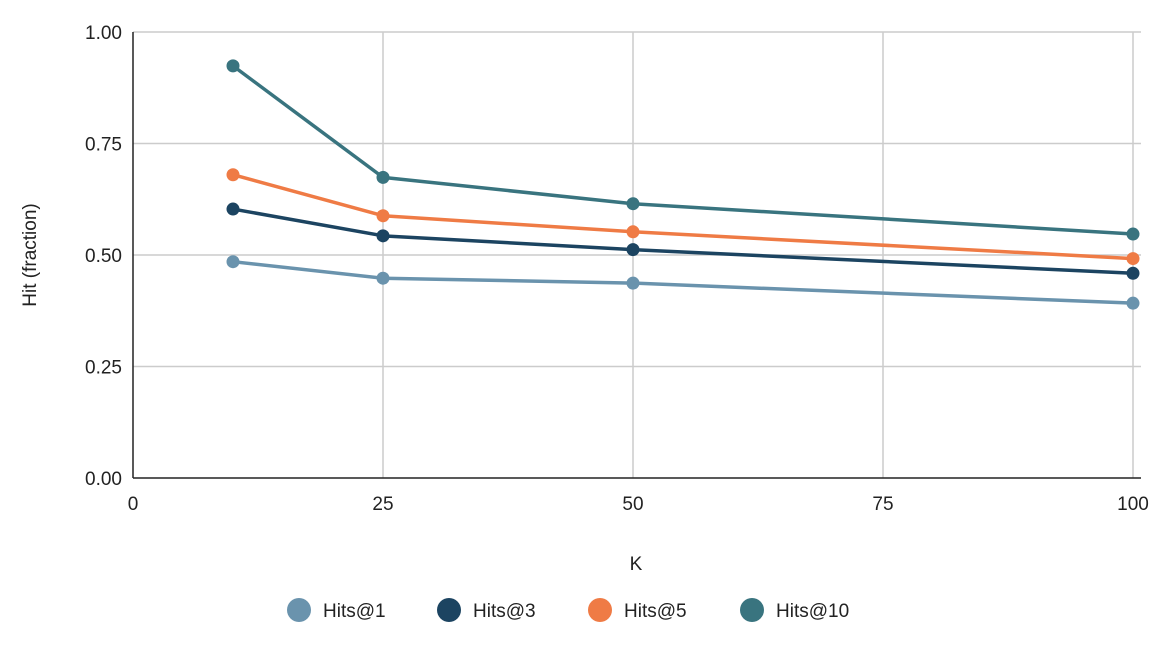  I want to click on y-tick-label: 0.50, so click(103, 256).